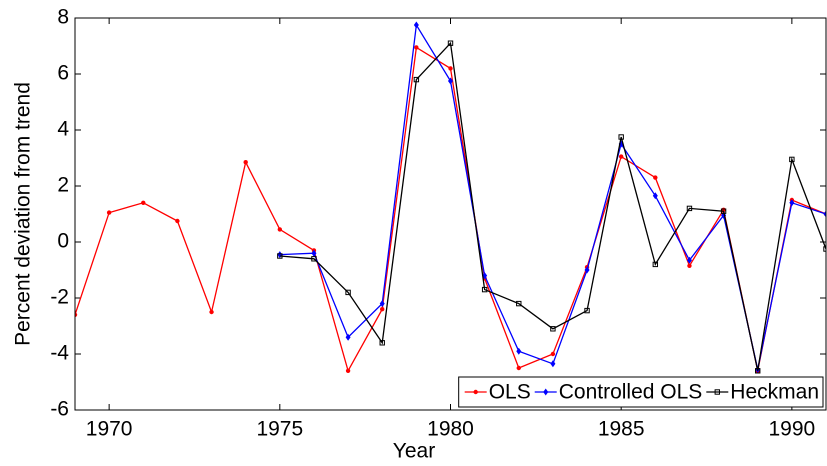 The height and width of the screenshot is (466, 827). Describe the element at coordinates (59, 297) in the screenshot. I see `y-tick-label: -2` at that location.